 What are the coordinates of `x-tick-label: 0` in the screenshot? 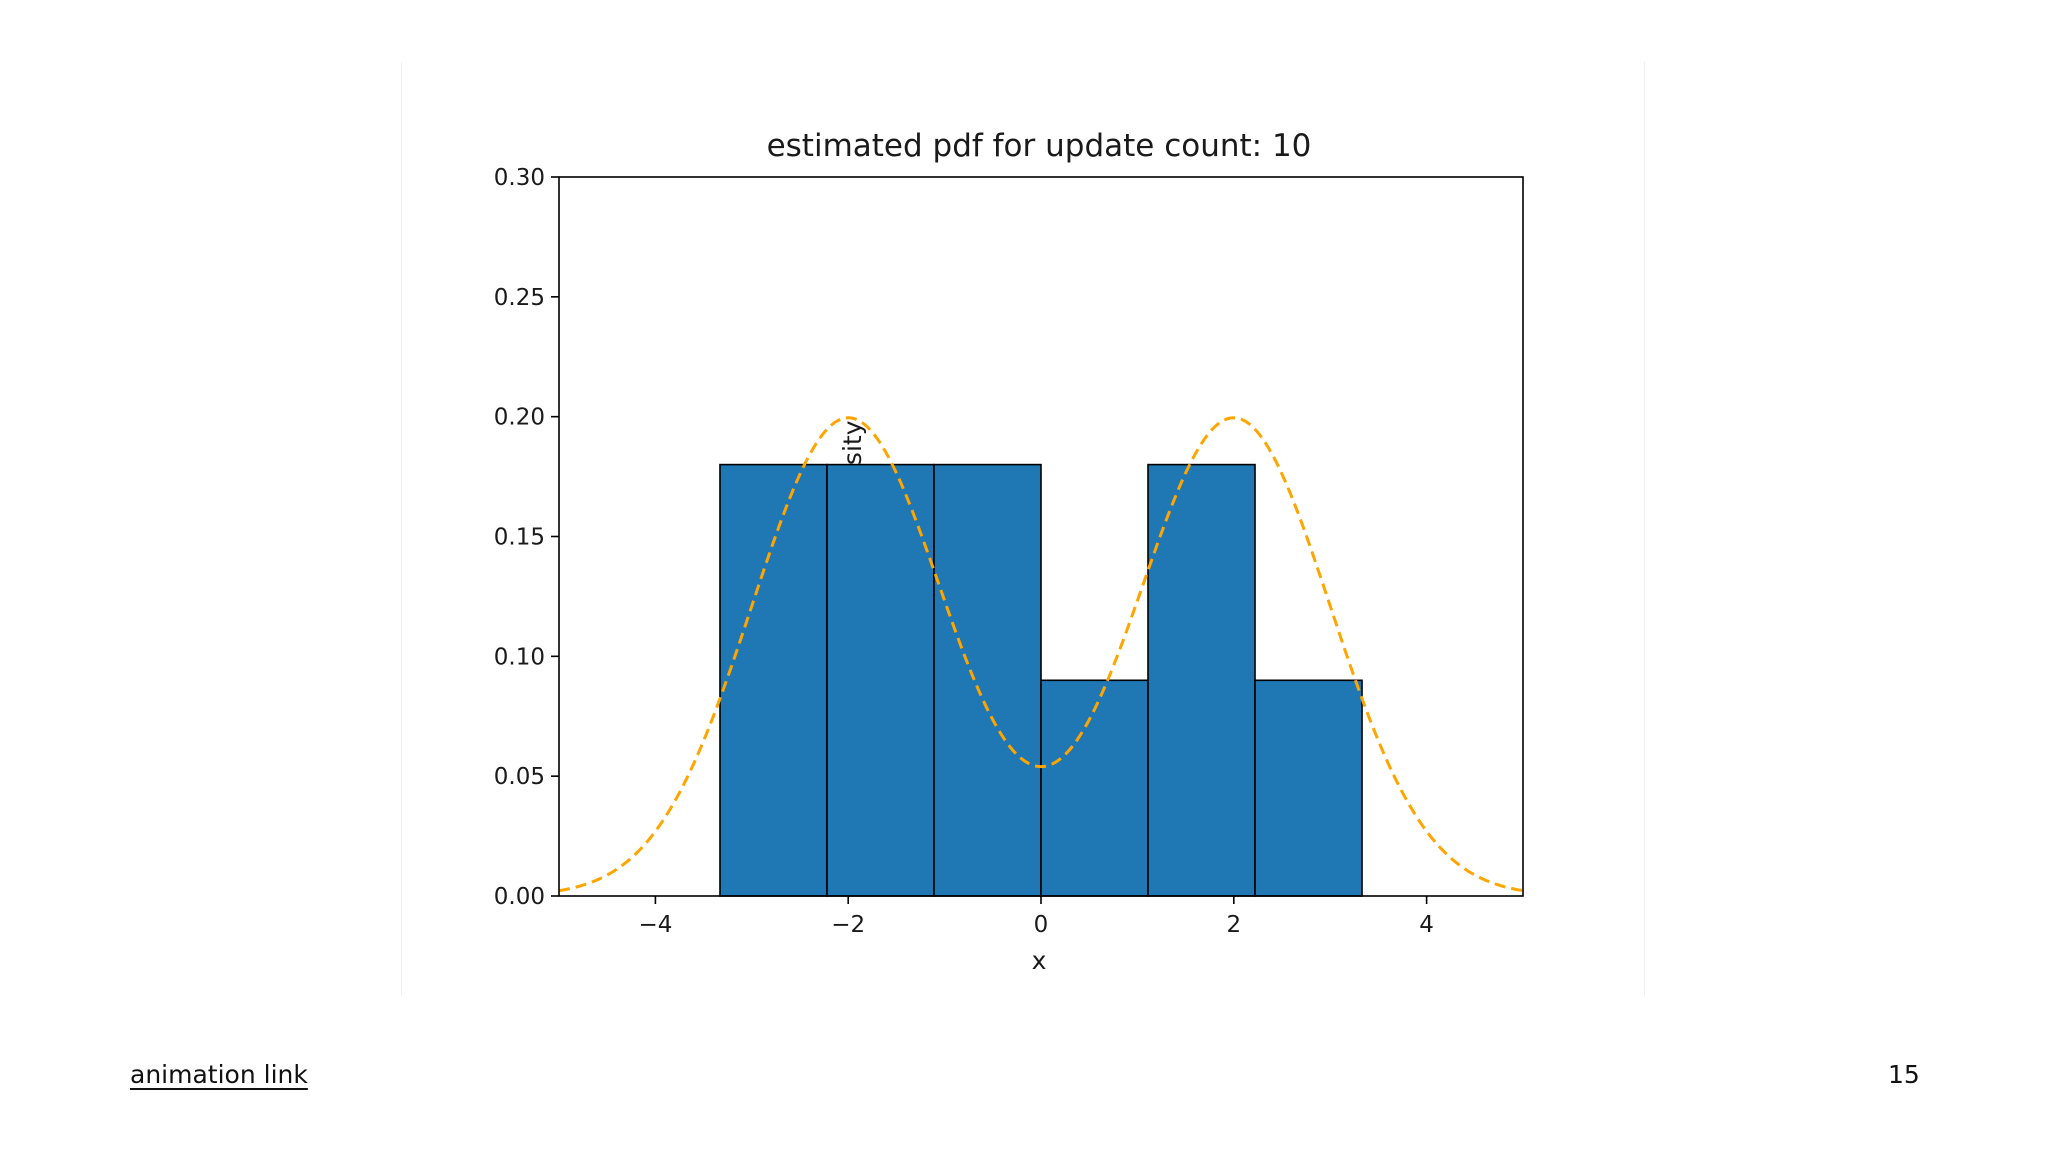 It's located at (1041, 925).